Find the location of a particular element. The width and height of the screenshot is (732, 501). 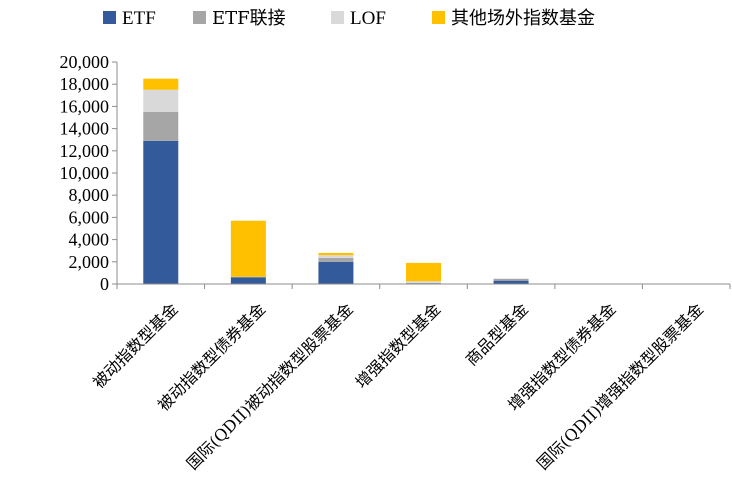

y-tick-label: 12,000 is located at coordinates (85, 151).